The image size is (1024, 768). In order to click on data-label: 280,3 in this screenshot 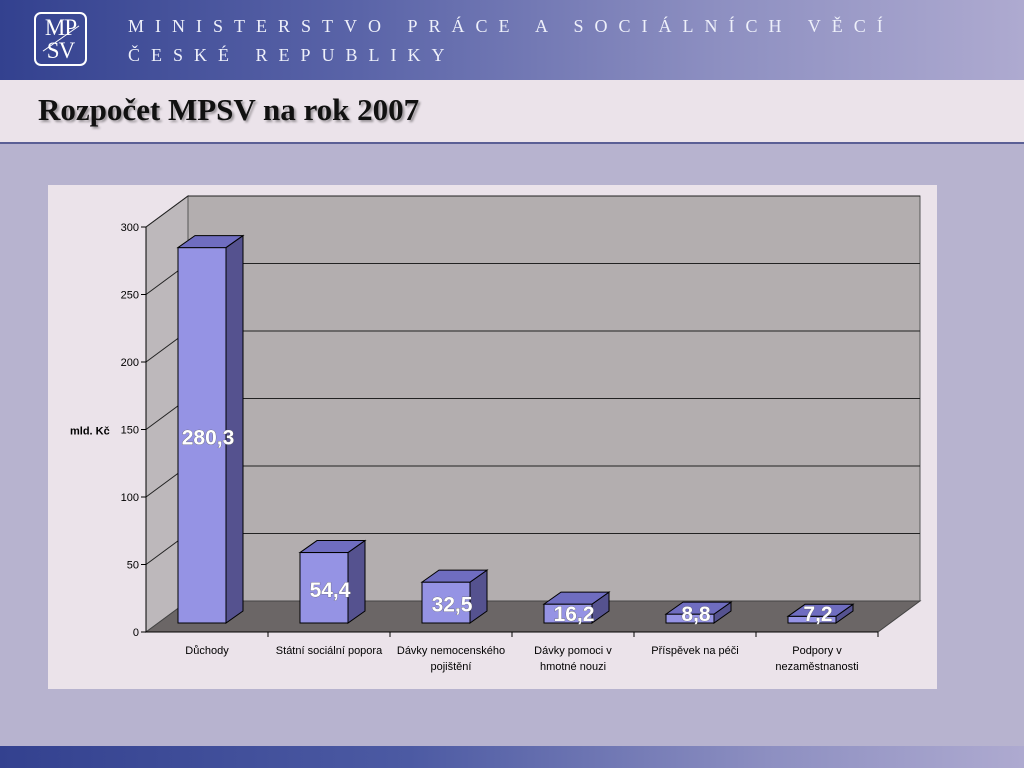, I will do `click(208, 437)`.